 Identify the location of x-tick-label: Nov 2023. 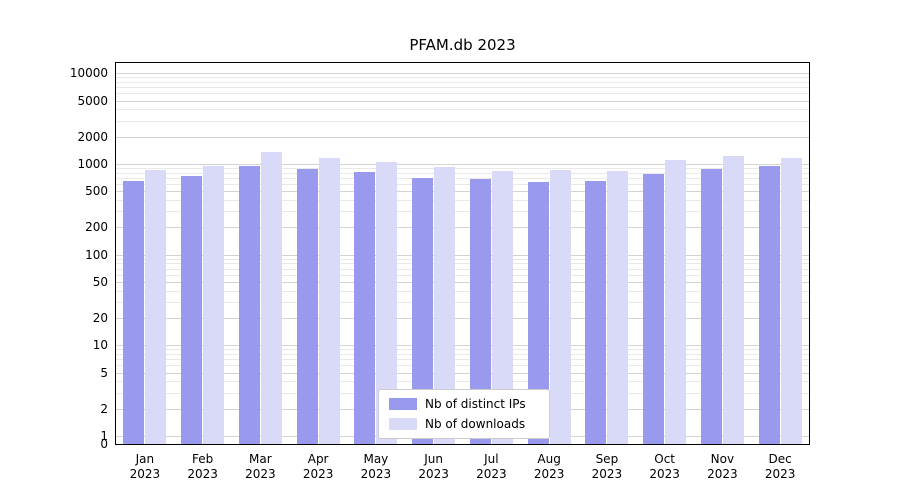
(722, 466).